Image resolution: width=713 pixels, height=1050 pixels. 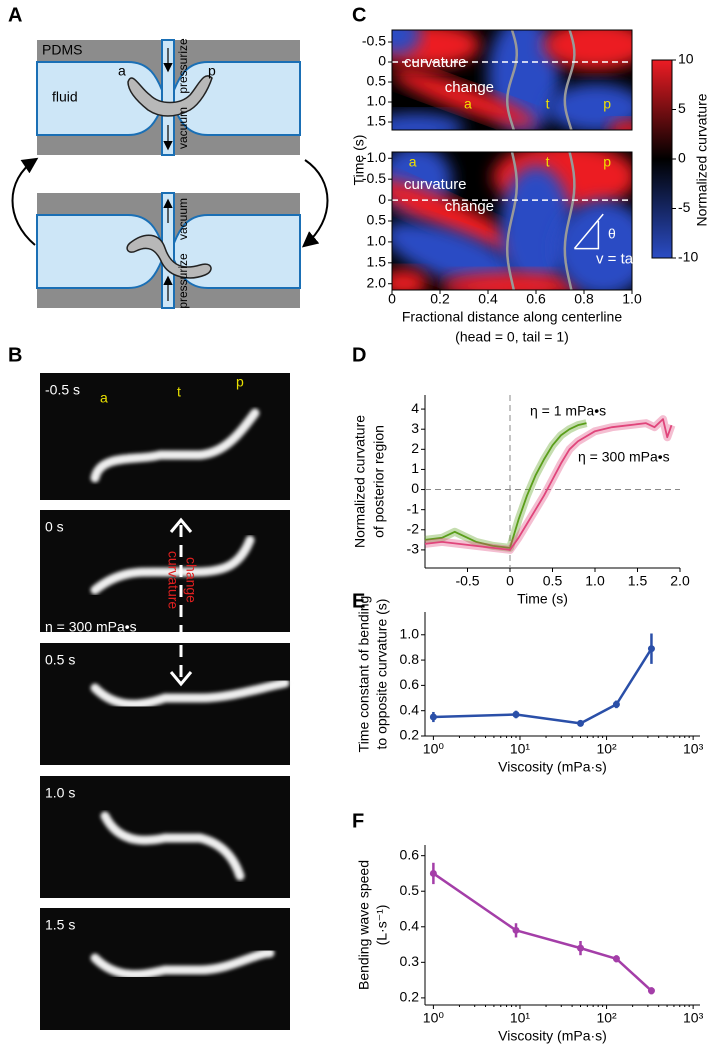 What do you see at coordinates (682, 108) in the screenshot?
I see `colorbar-tick-label: 5` at bounding box center [682, 108].